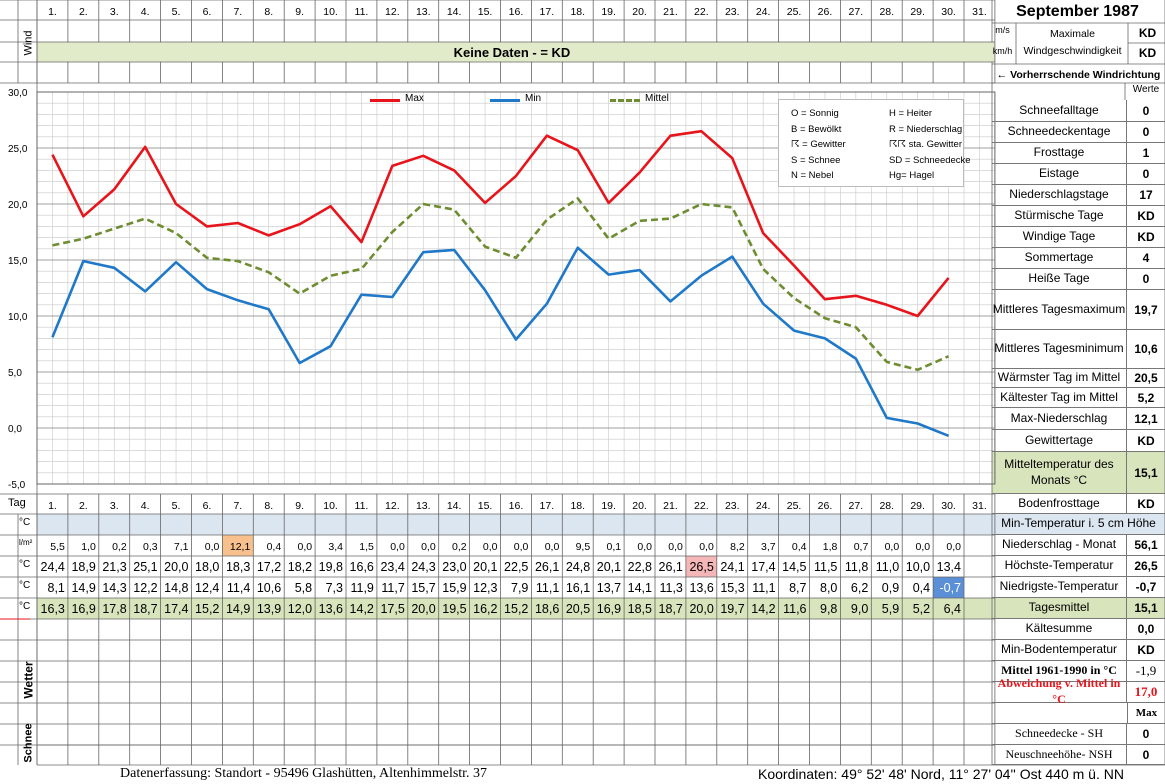 This screenshot has height=784, width=1165. What do you see at coordinates (237, 12) in the screenshot?
I see `day-header: 7.` at bounding box center [237, 12].